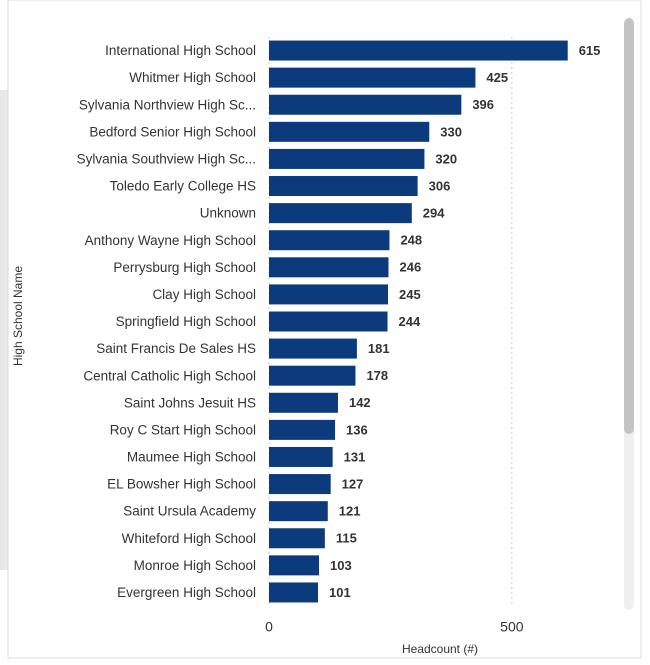  I want to click on y-tick-label: Maumee High School, so click(191, 457).